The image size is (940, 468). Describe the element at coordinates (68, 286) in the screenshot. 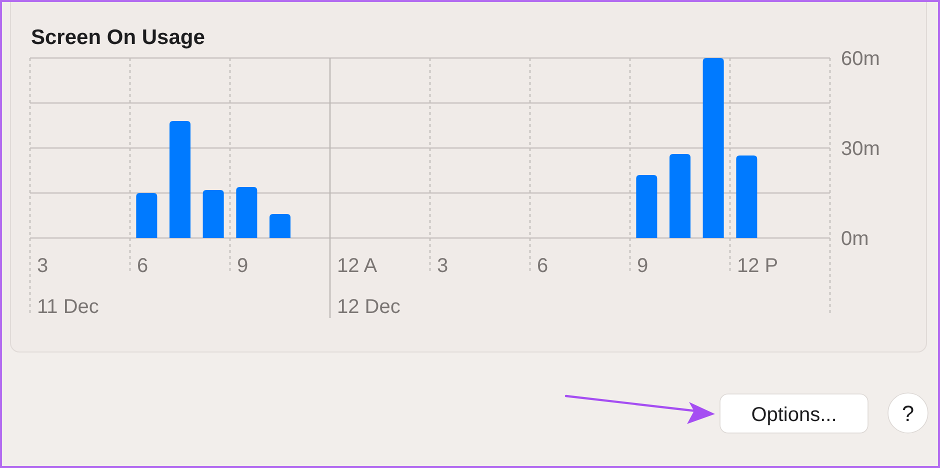

I see `x-tick-label: 3 11 Dec` at that location.